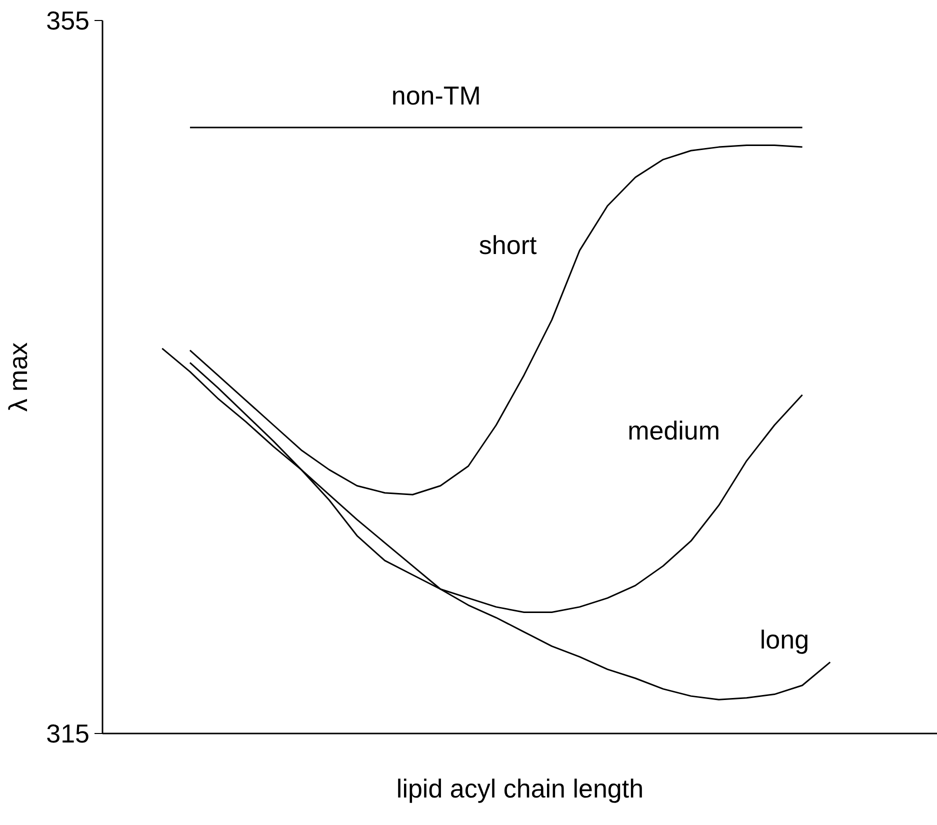 The height and width of the screenshot is (825, 937). What do you see at coordinates (785, 639) in the screenshot?
I see `series-label: long` at bounding box center [785, 639].